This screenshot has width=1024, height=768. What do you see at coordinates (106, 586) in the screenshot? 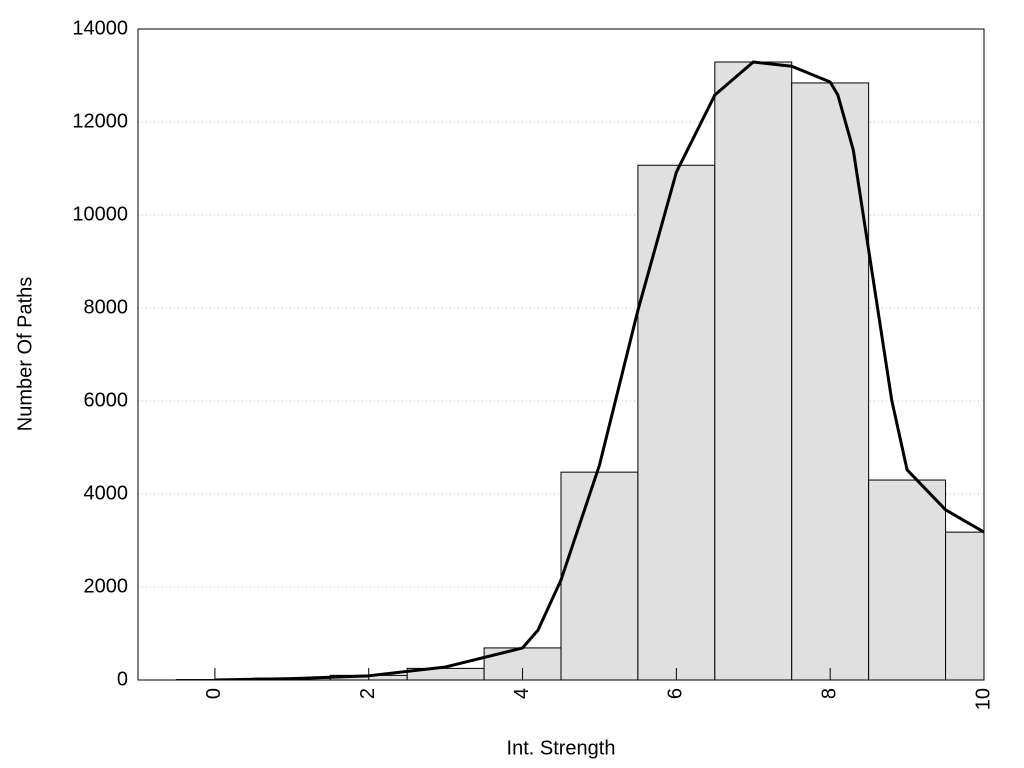
I see `y-tick-label: 2000` at bounding box center [106, 586].